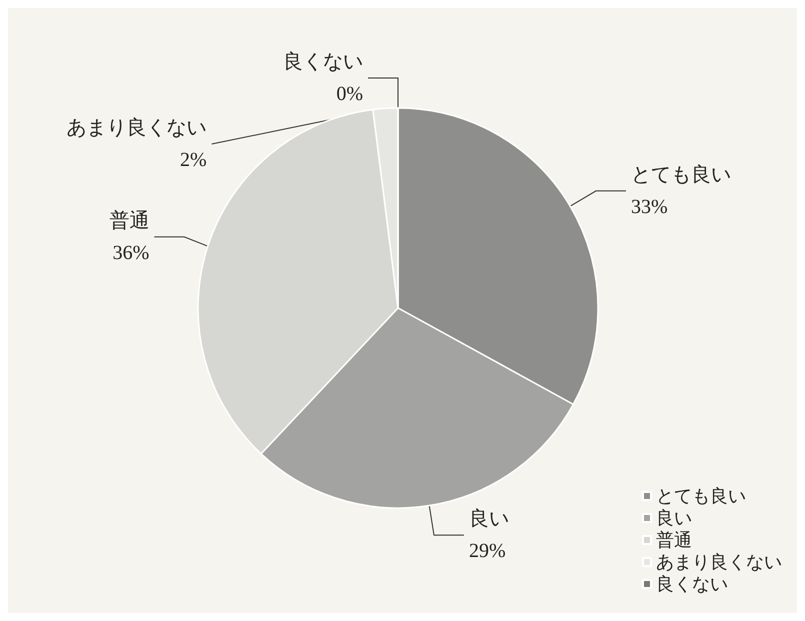  What do you see at coordinates (719, 562) in the screenshot?
I see `legend-label: あまり良くない` at bounding box center [719, 562].